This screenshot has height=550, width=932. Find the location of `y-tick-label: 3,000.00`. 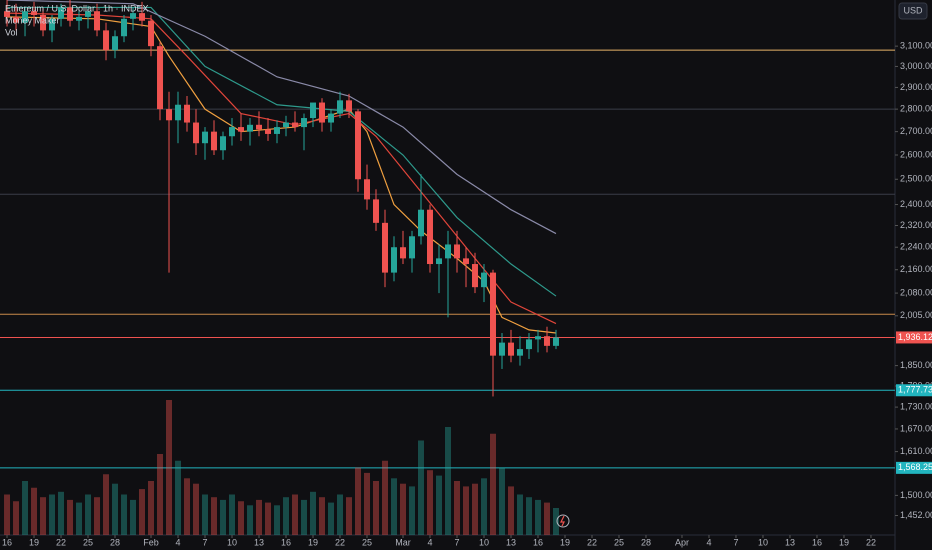

y-tick-label: 3,000.00 is located at coordinates (916, 66).